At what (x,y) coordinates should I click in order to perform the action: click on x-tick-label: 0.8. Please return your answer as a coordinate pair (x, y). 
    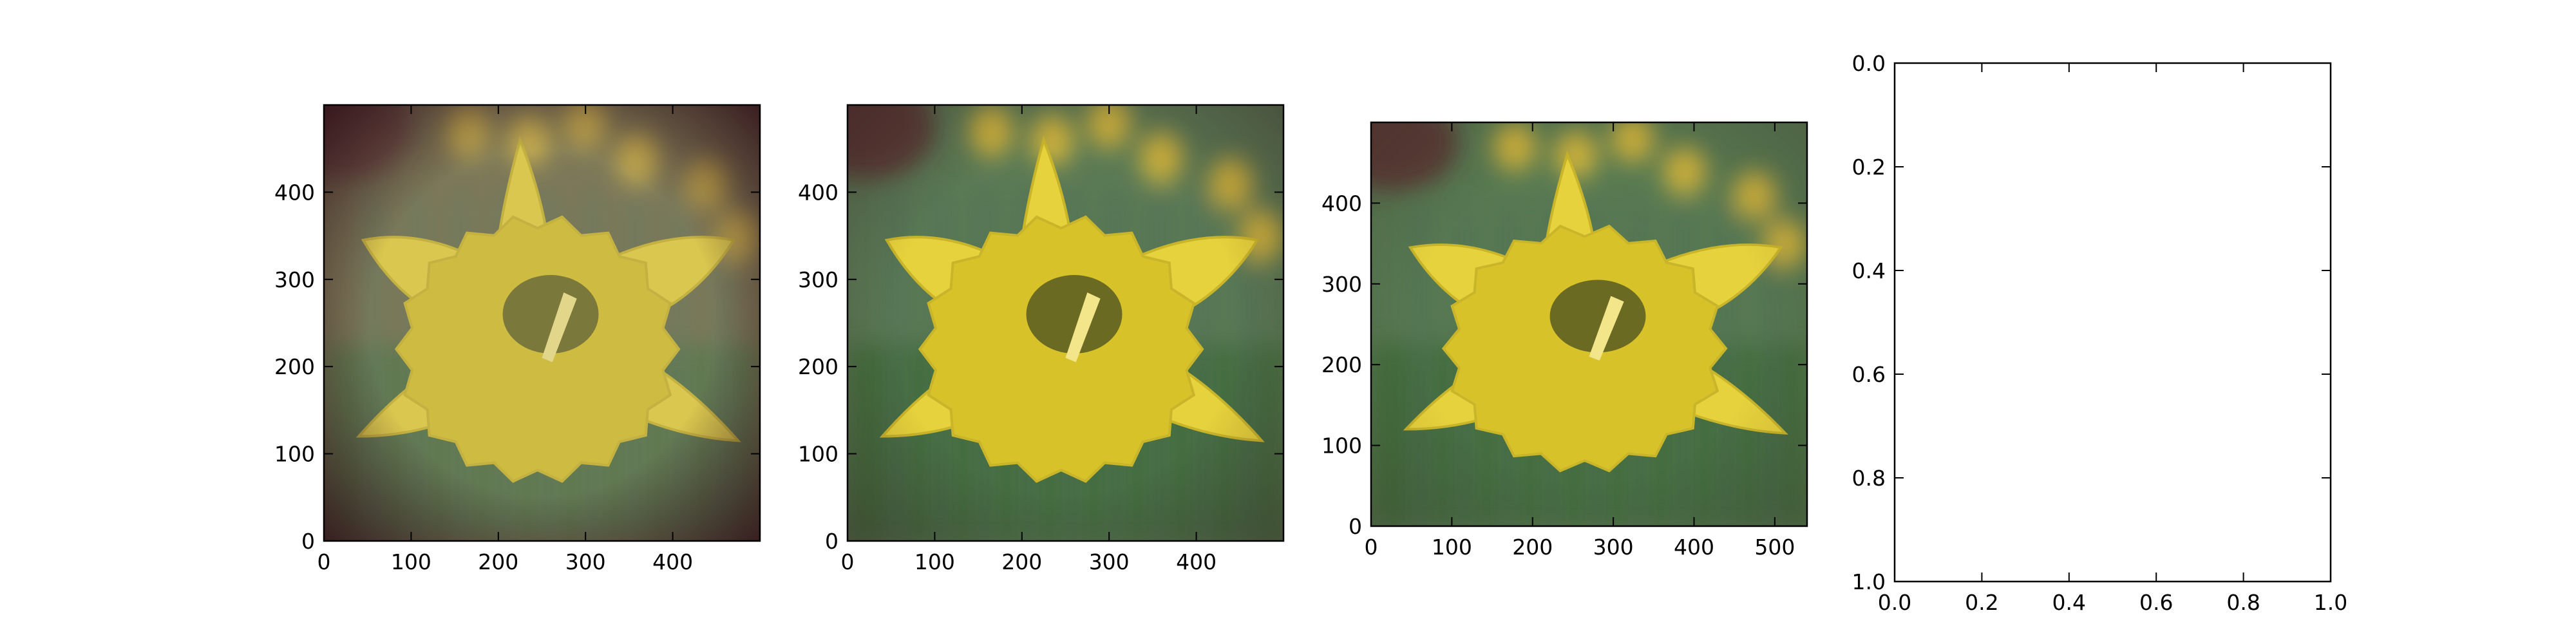
    Looking at the image, I should click on (2243, 603).